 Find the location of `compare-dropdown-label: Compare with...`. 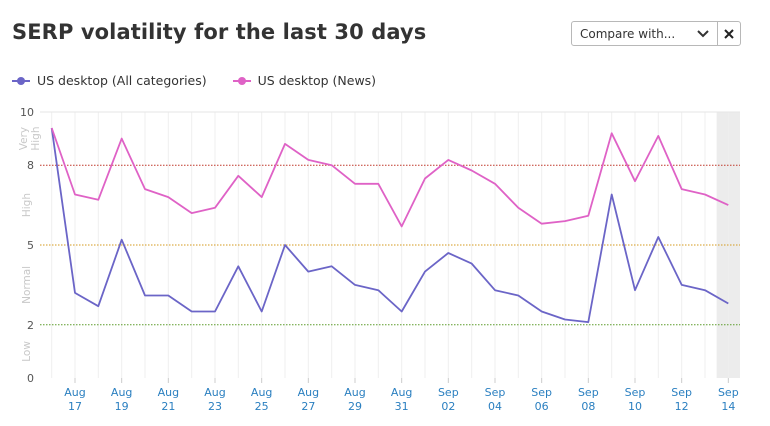

compare-dropdown-label: Compare with... is located at coordinates (628, 33).